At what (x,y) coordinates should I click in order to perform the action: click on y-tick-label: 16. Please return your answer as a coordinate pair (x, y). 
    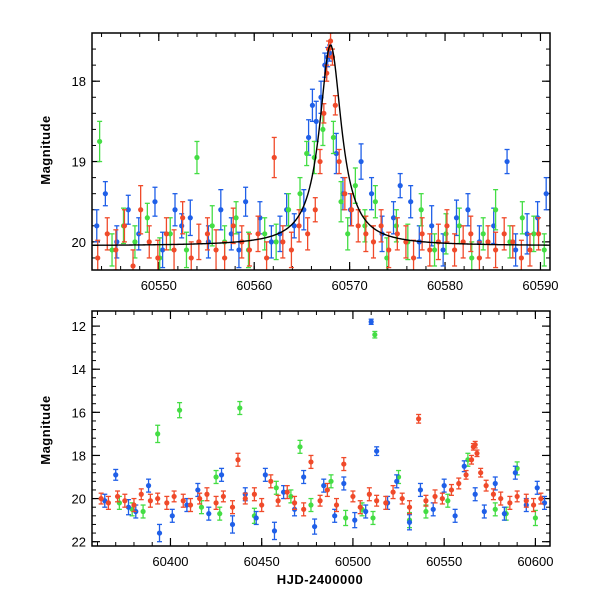
    Looking at the image, I should click on (79, 412).